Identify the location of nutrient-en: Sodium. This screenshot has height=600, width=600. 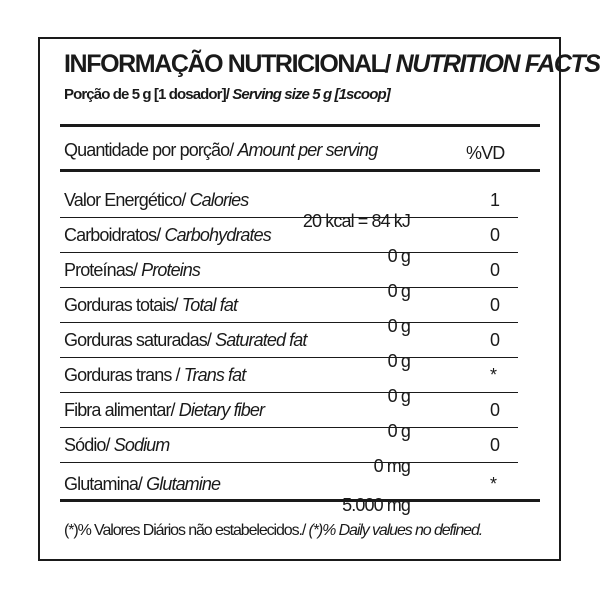
(142, 445).